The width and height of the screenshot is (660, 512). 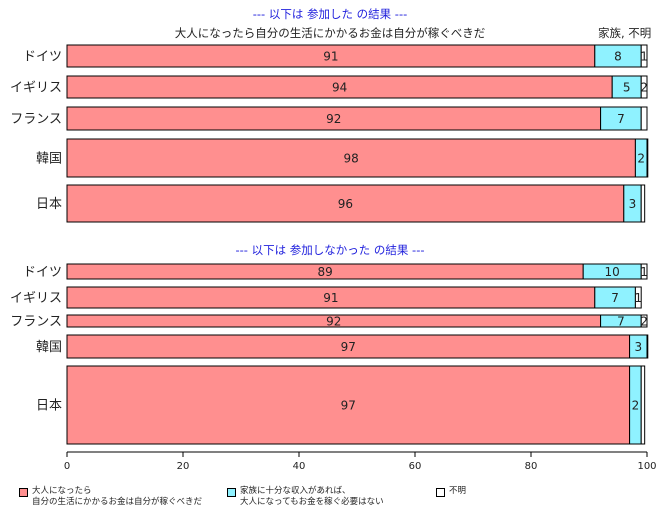 What do you see at coordinates (183, 466) in the screenshot?
I see `x-axis-tick-label: 20` at bounding box center [183, 466].